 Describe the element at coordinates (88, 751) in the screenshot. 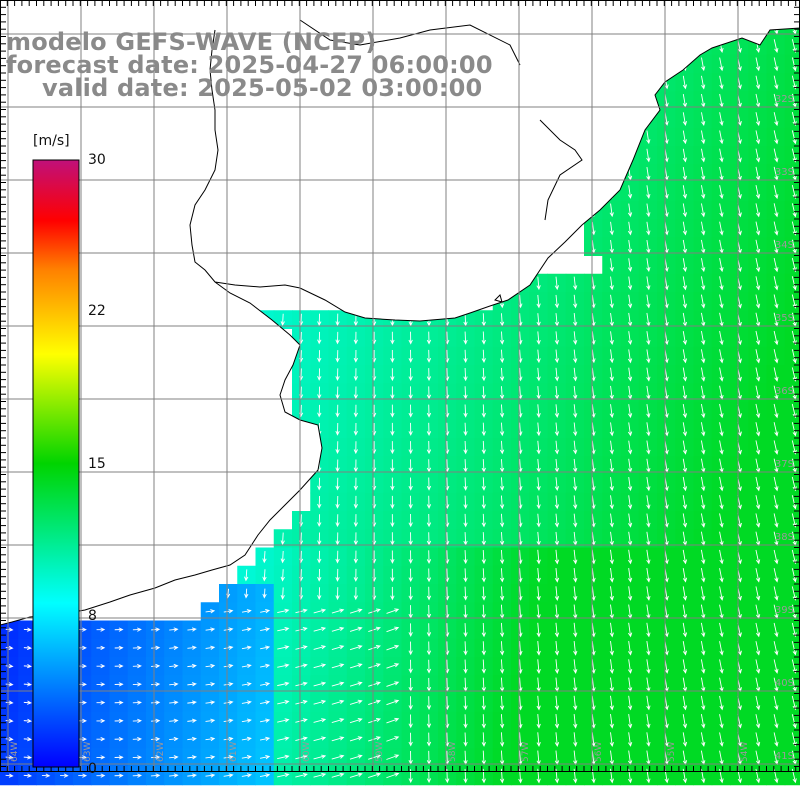

I see `lon-label: 63W` at that location.